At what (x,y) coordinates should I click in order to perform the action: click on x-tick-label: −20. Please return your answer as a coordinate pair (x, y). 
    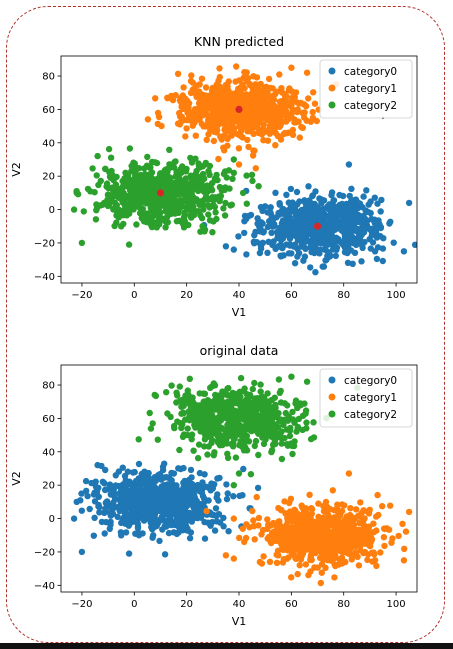
    Looking at the image, I should click on (81, 295).